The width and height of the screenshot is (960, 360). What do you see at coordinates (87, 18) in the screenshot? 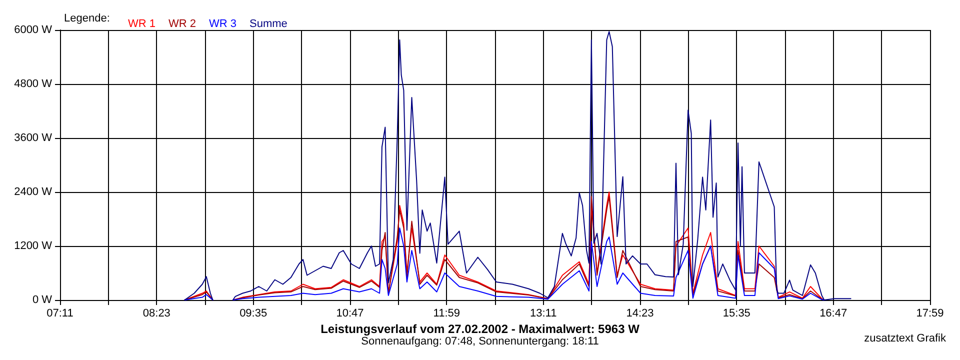
I see `legend-title: Legende:` at bounding box center [87, 18].